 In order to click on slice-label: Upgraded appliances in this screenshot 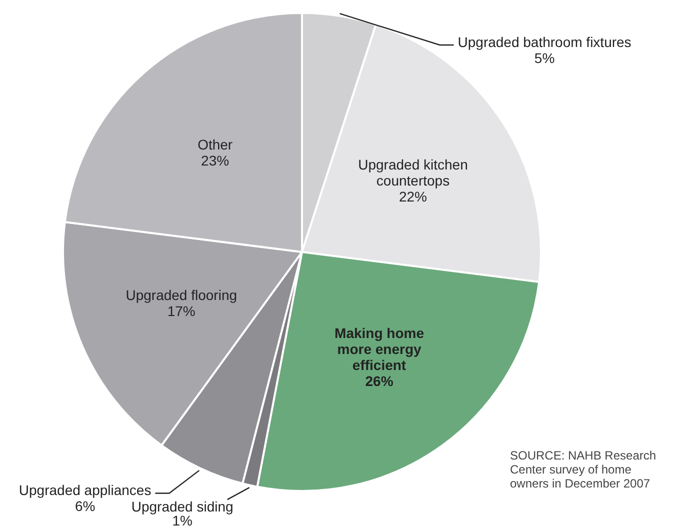, I will do `click(85, 490)`.